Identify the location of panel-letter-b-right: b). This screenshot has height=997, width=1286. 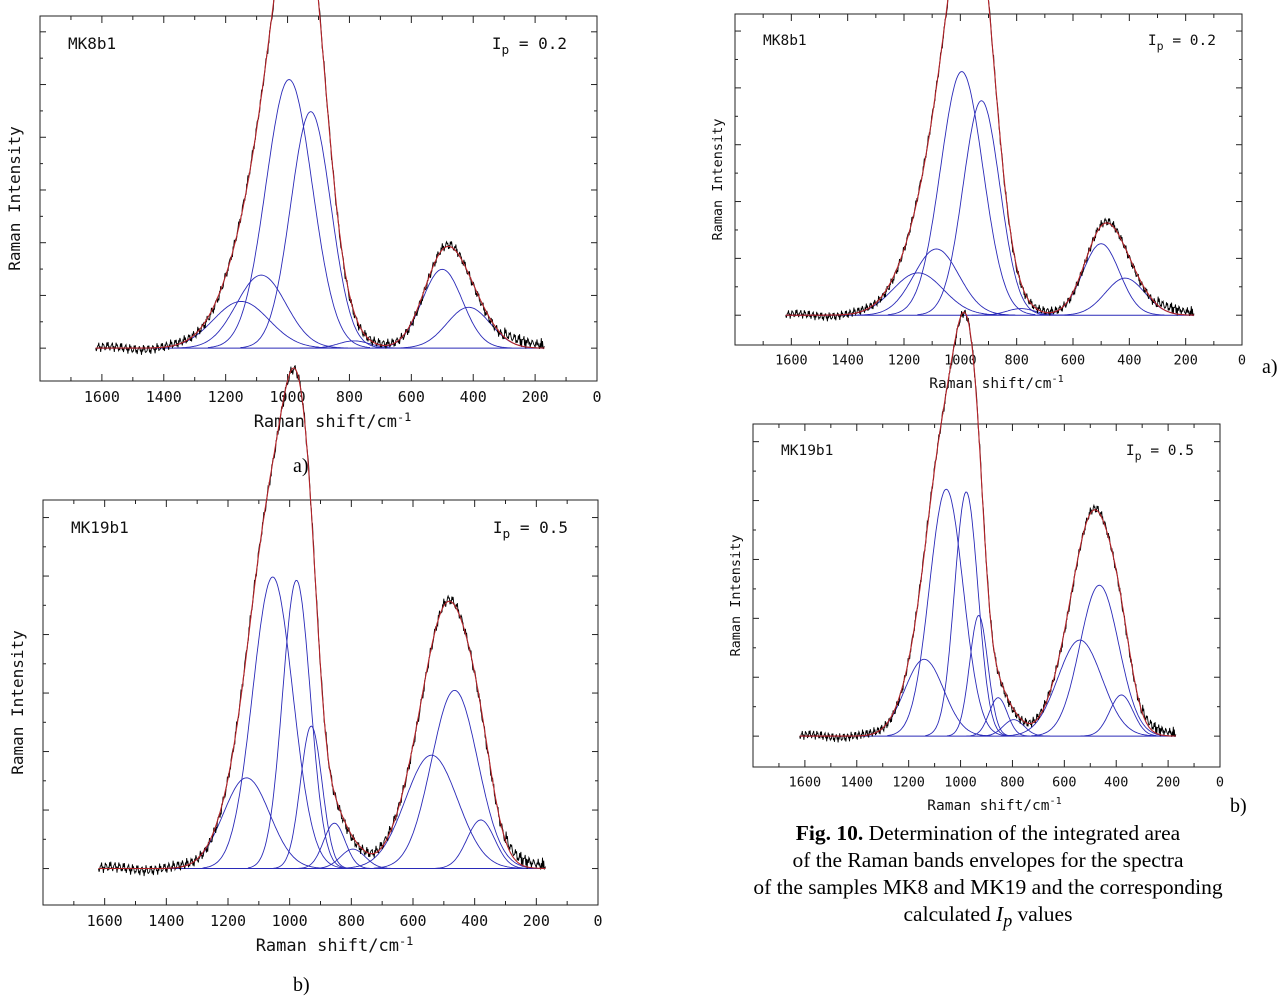
(1238, 806).